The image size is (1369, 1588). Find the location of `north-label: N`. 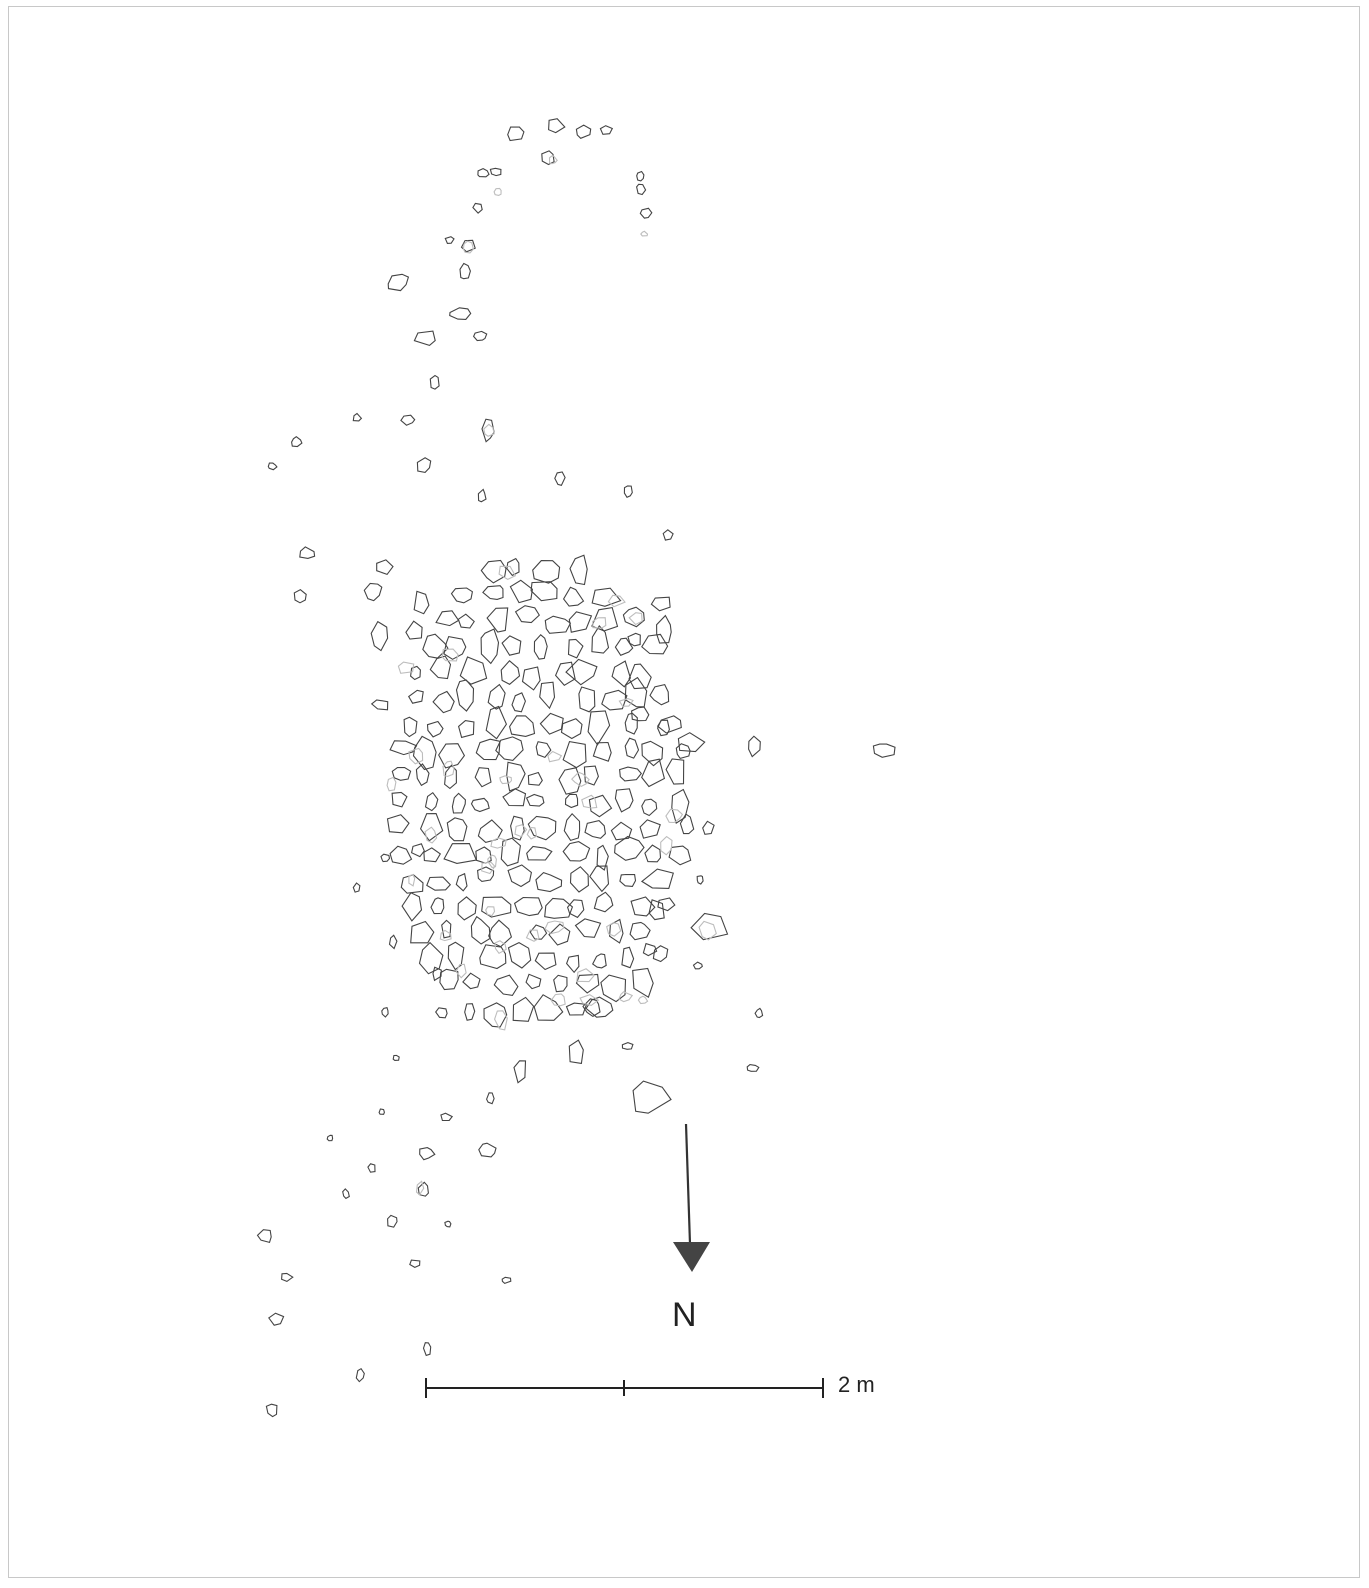

north-label: N is located at coordinates (684, 1315).